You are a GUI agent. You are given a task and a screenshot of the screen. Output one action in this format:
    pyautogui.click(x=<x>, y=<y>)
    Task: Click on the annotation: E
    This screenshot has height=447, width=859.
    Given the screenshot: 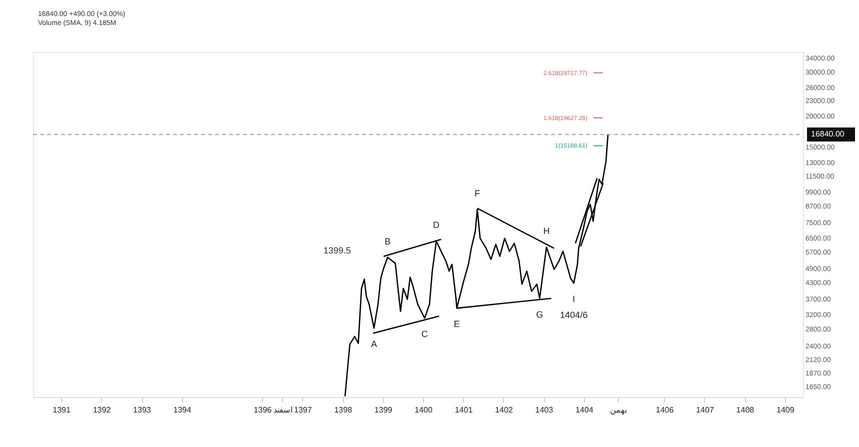 What is the action you would take?
    pyautogui.click(x=457, y=324)
    